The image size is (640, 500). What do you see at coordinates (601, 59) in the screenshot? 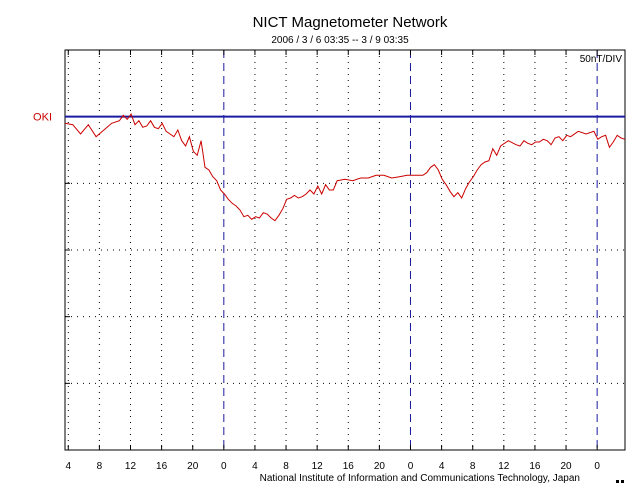
I see `scale-label: 50nT/DIV` at bounding box center [601, 59].